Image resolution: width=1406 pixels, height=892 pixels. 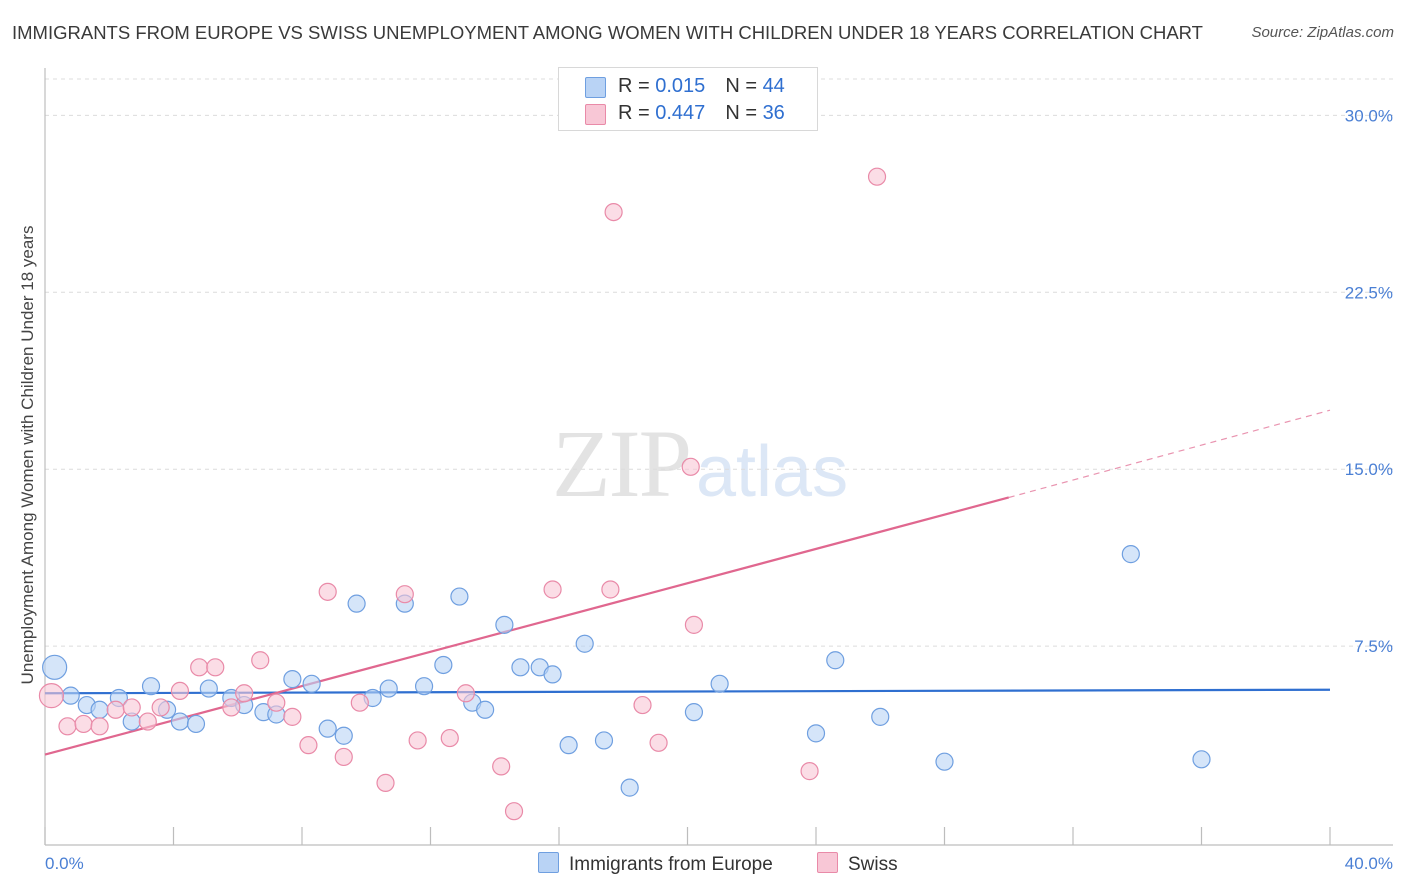 What do you see at coordinates (1322, 32) in the screenshot?
I see `chart-source: Source: ZipAtlas.com` at bounding box center [1322, 32].